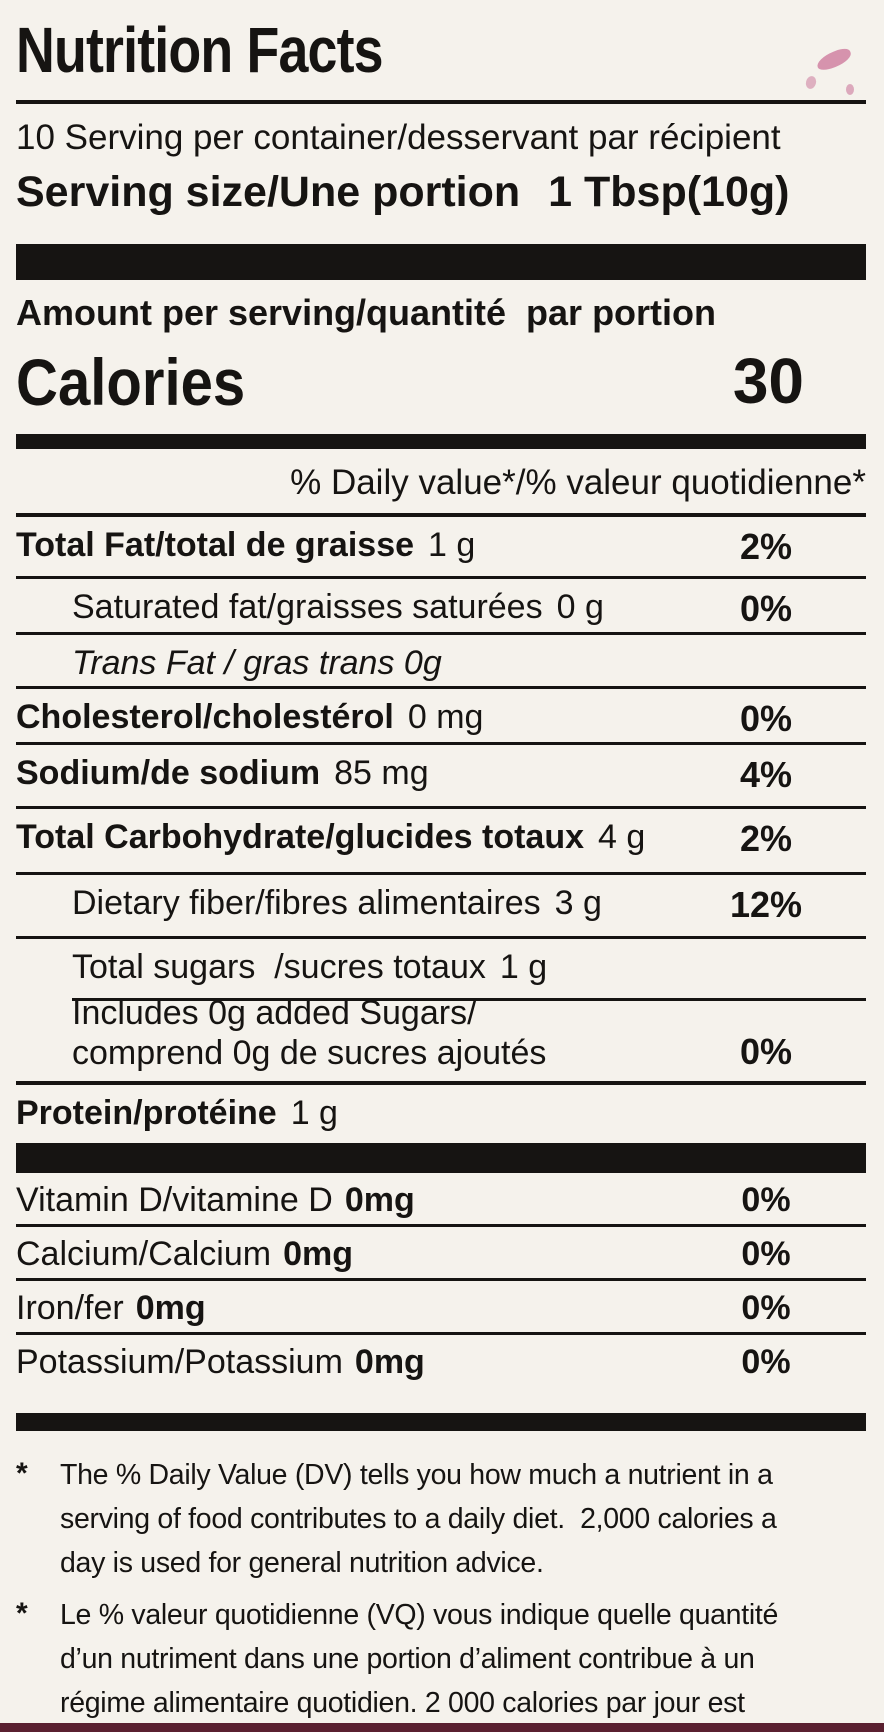  Describe the element at coordinates (578, 903) in the screenshot. I see `nutrient-amount: 3 g` at that location.